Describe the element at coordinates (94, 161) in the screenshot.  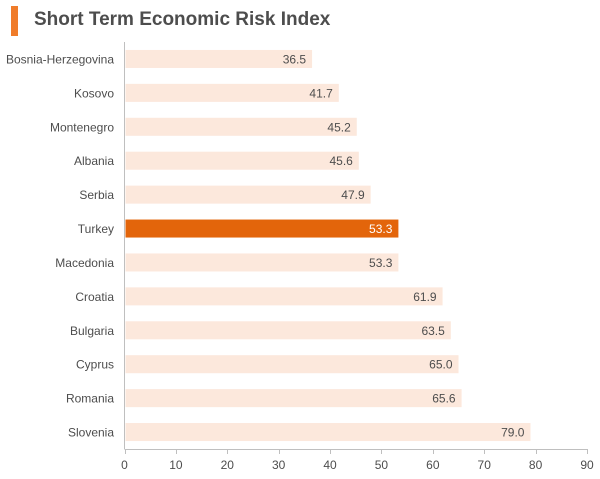
I see `category-label: Albania` at that location.